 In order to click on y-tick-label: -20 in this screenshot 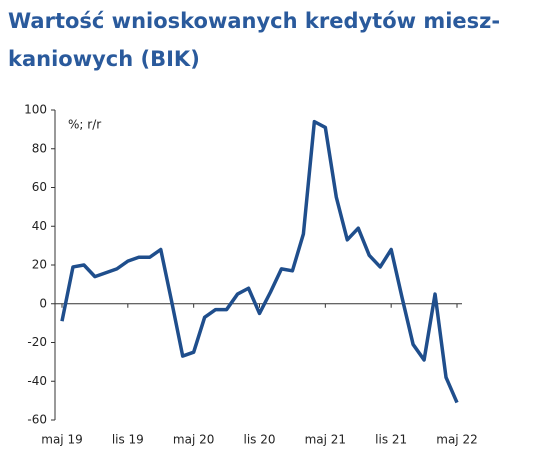, I will do `click(37, 342)`.